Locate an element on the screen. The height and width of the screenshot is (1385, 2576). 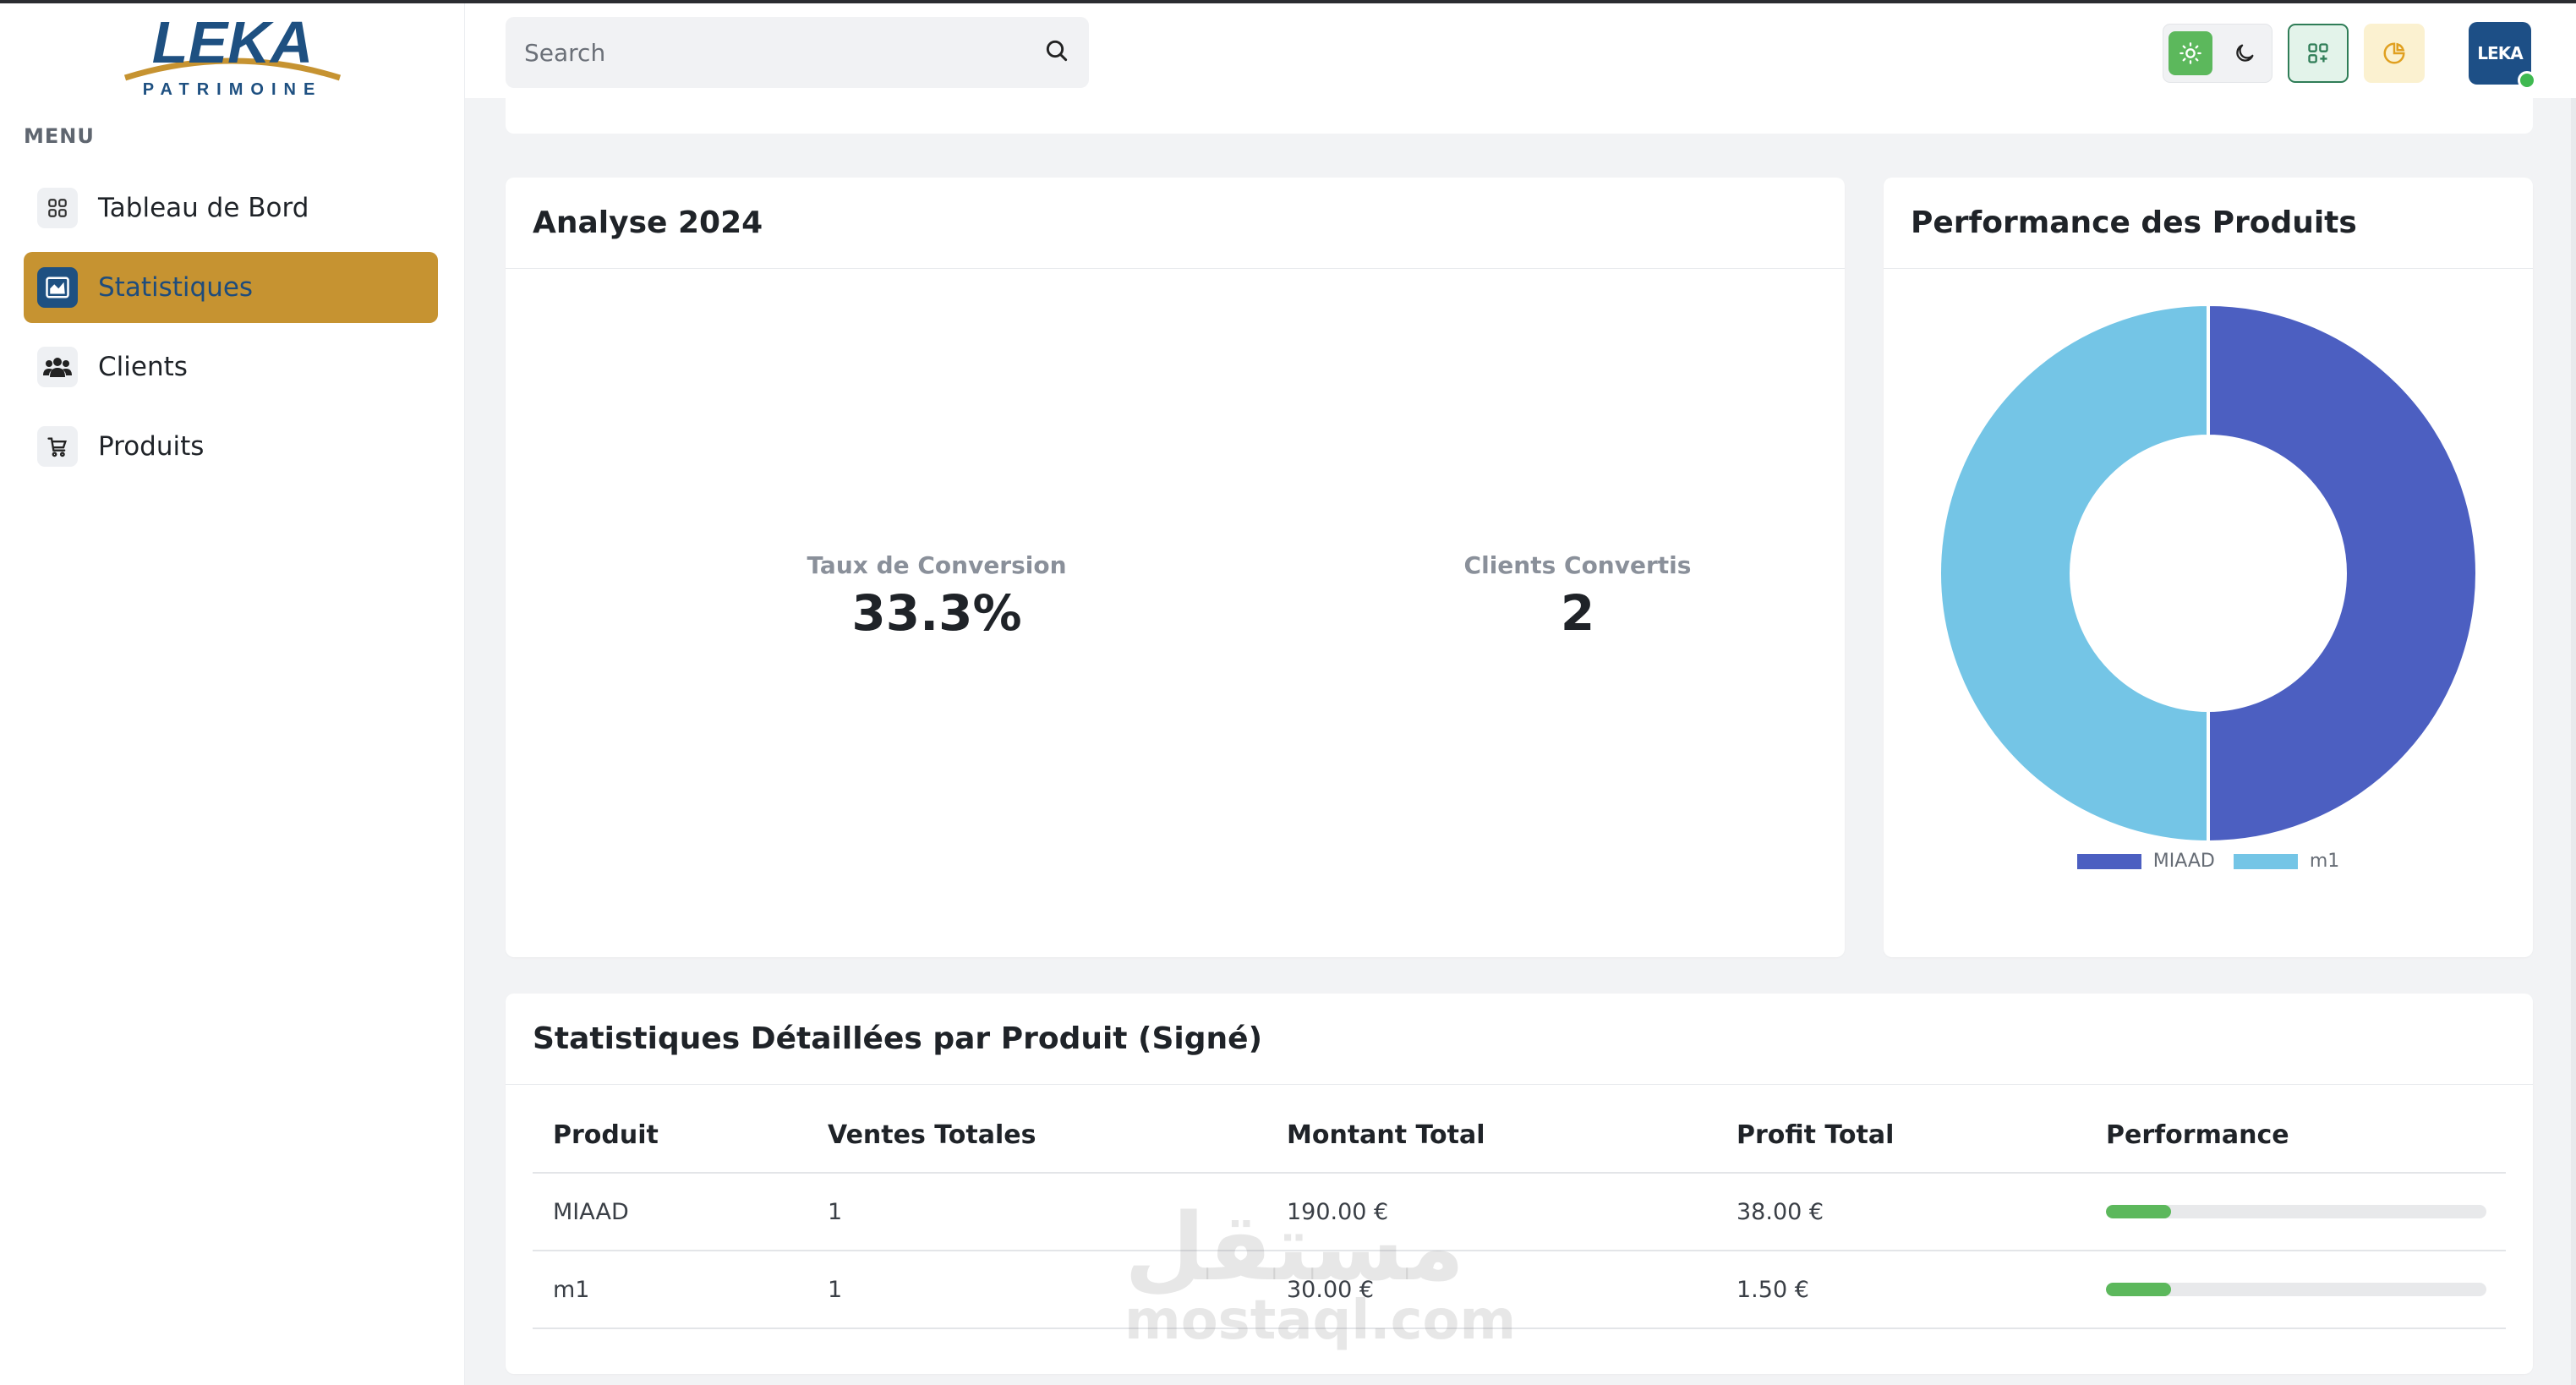
sidebar-item-label: Tableau de Bord is located at coordinates (204, 208).